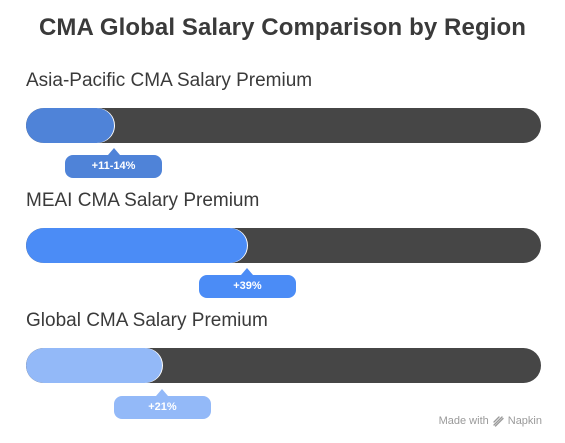  Describe the element at coordinates (162, 407) in the screenshot. I see `value-label: +21%` at that location.